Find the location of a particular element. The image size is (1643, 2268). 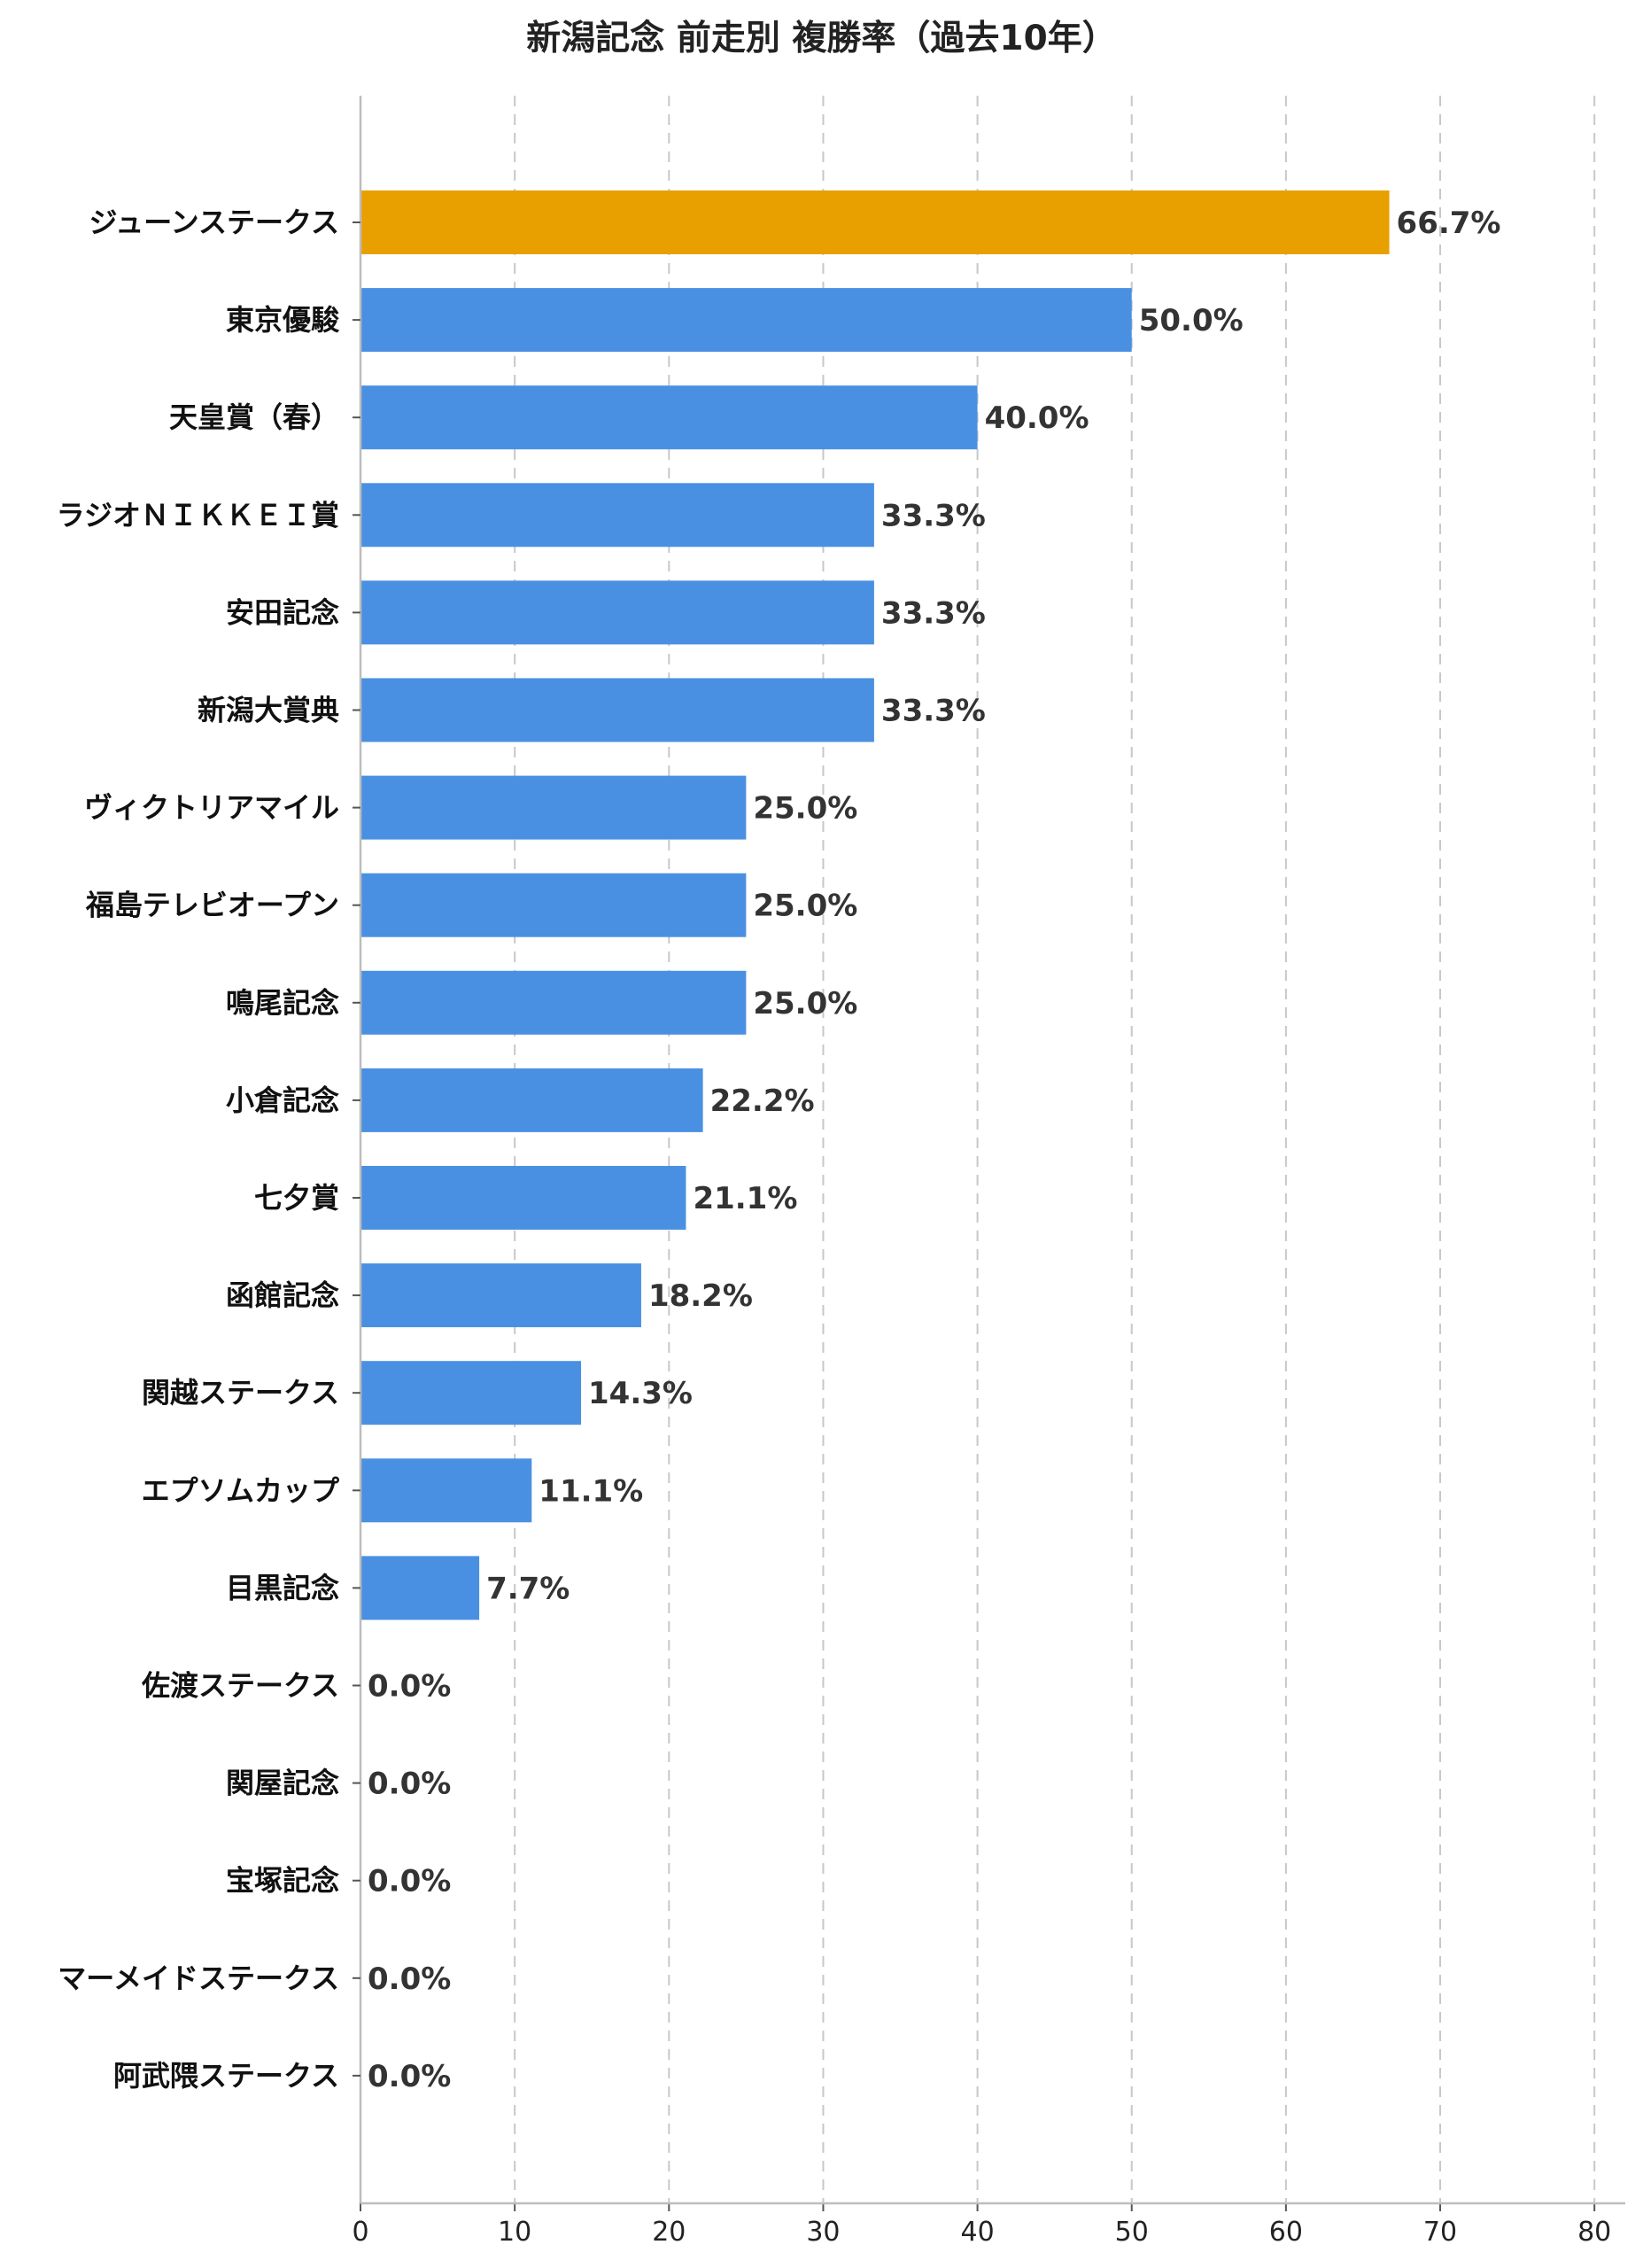

value-label: 66.7% is located at coordinates (1449, 223).